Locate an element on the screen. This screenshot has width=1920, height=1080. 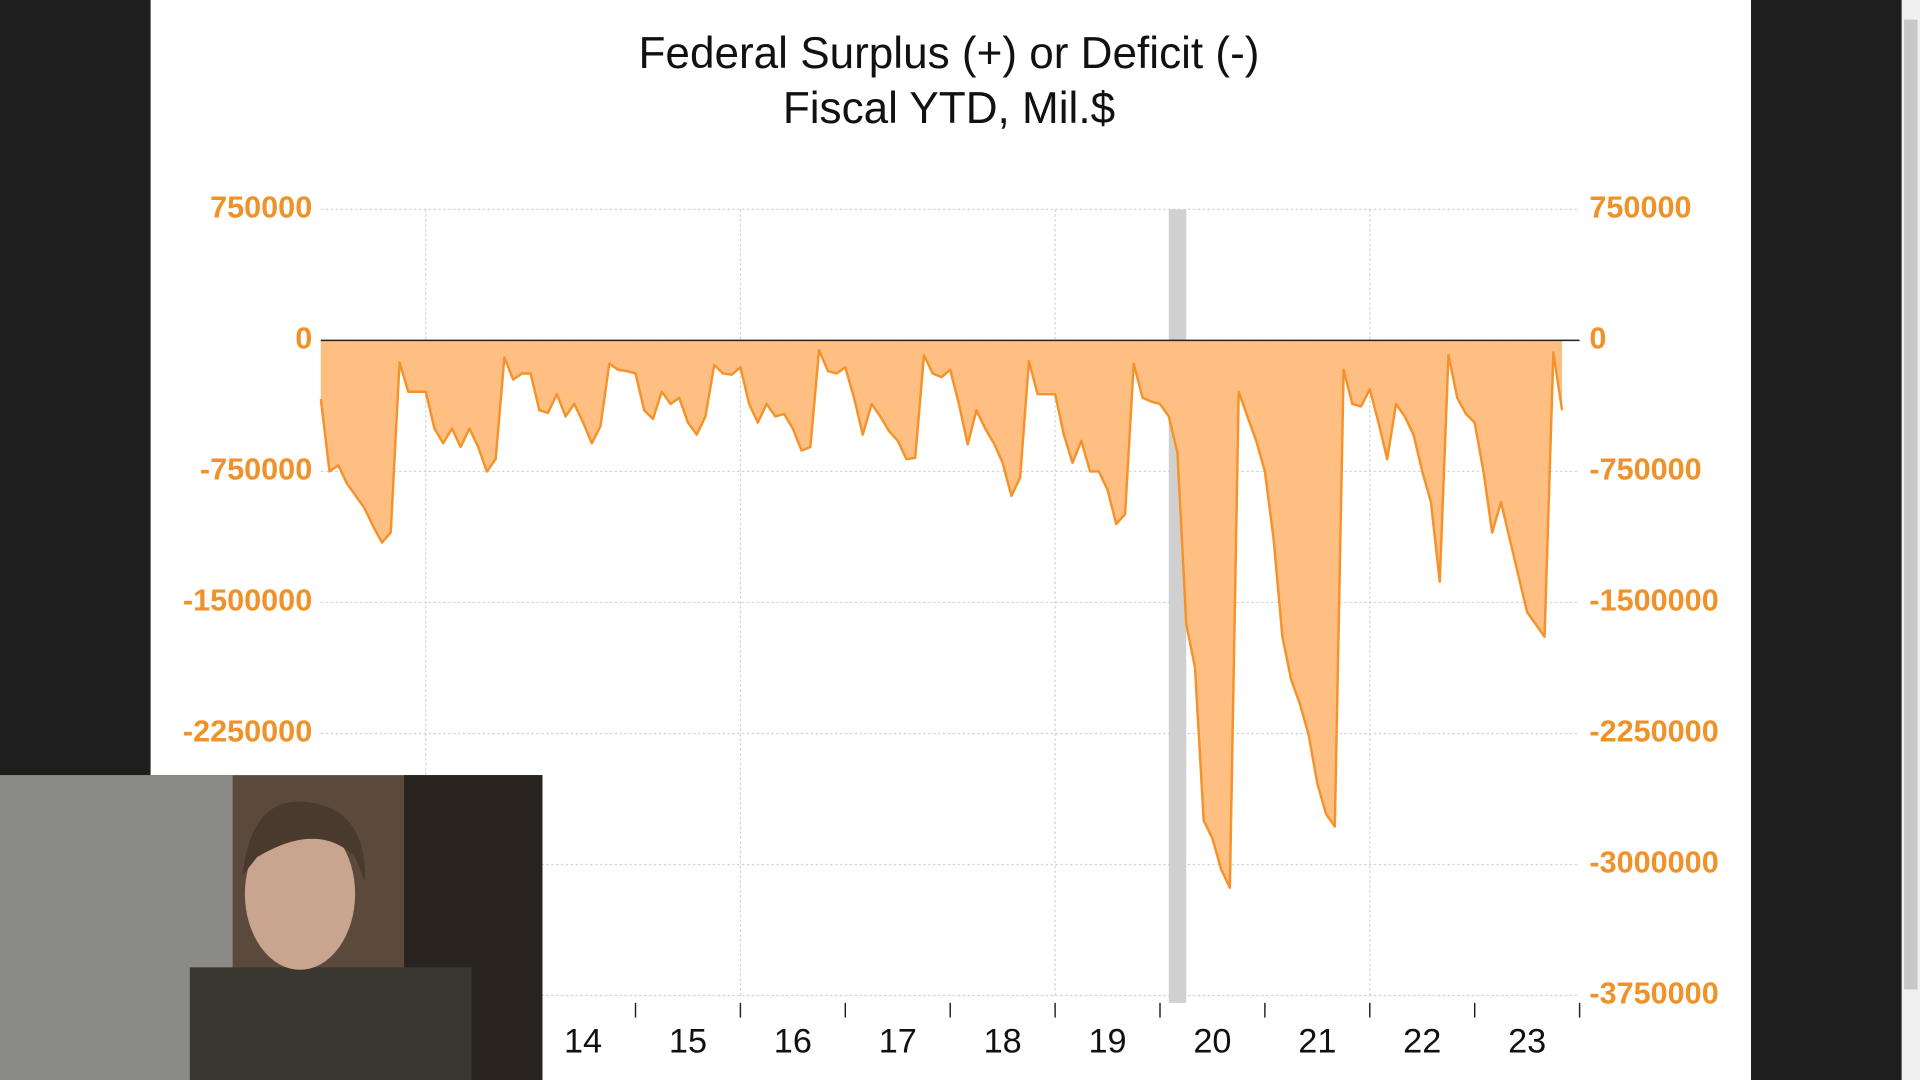
y-tick-label: 750000 is located at coordinates (261, 207).